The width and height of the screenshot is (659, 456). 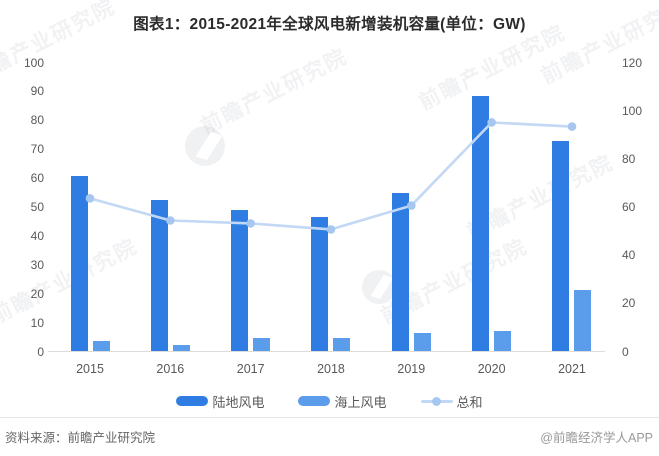 What do you see at coordinates (181, 347) in the screenshot?
I see `bar-offshore-2016` at bounding box center [181, 347].